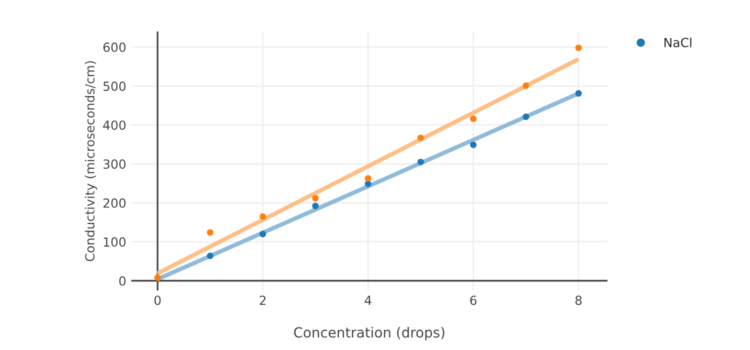 The image size is (750, 350). I want to click on legend-label: NaCl, so click(678, 43).